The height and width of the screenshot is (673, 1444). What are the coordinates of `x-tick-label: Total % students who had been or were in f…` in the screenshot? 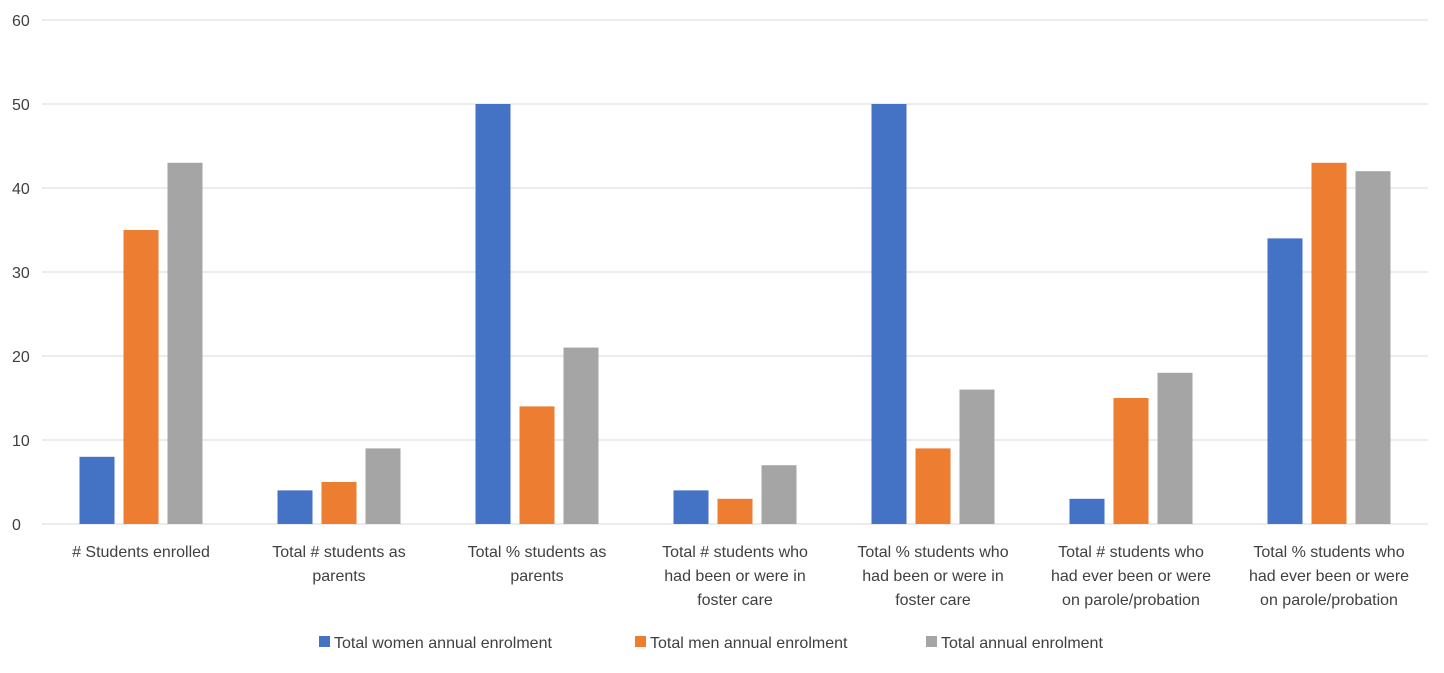 It's located at (932, 576).